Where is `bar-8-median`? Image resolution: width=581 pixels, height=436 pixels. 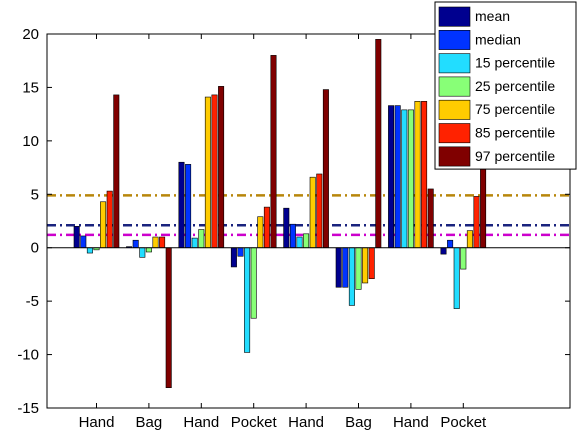
bar-8-median is located at coordinates (450, 244).